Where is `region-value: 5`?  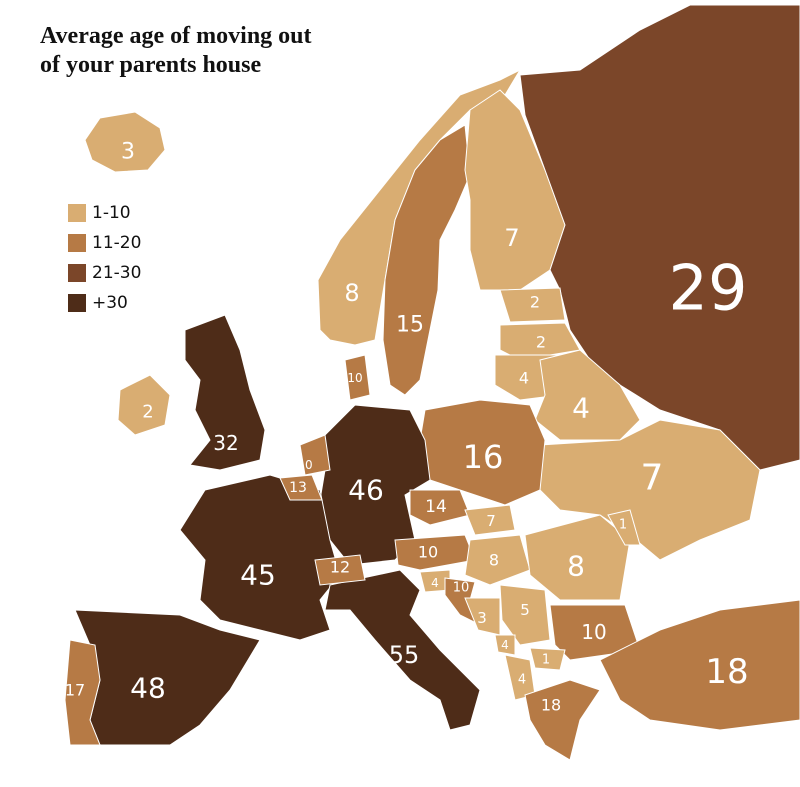
region-value: 5 is located at coordinates (525, 610).